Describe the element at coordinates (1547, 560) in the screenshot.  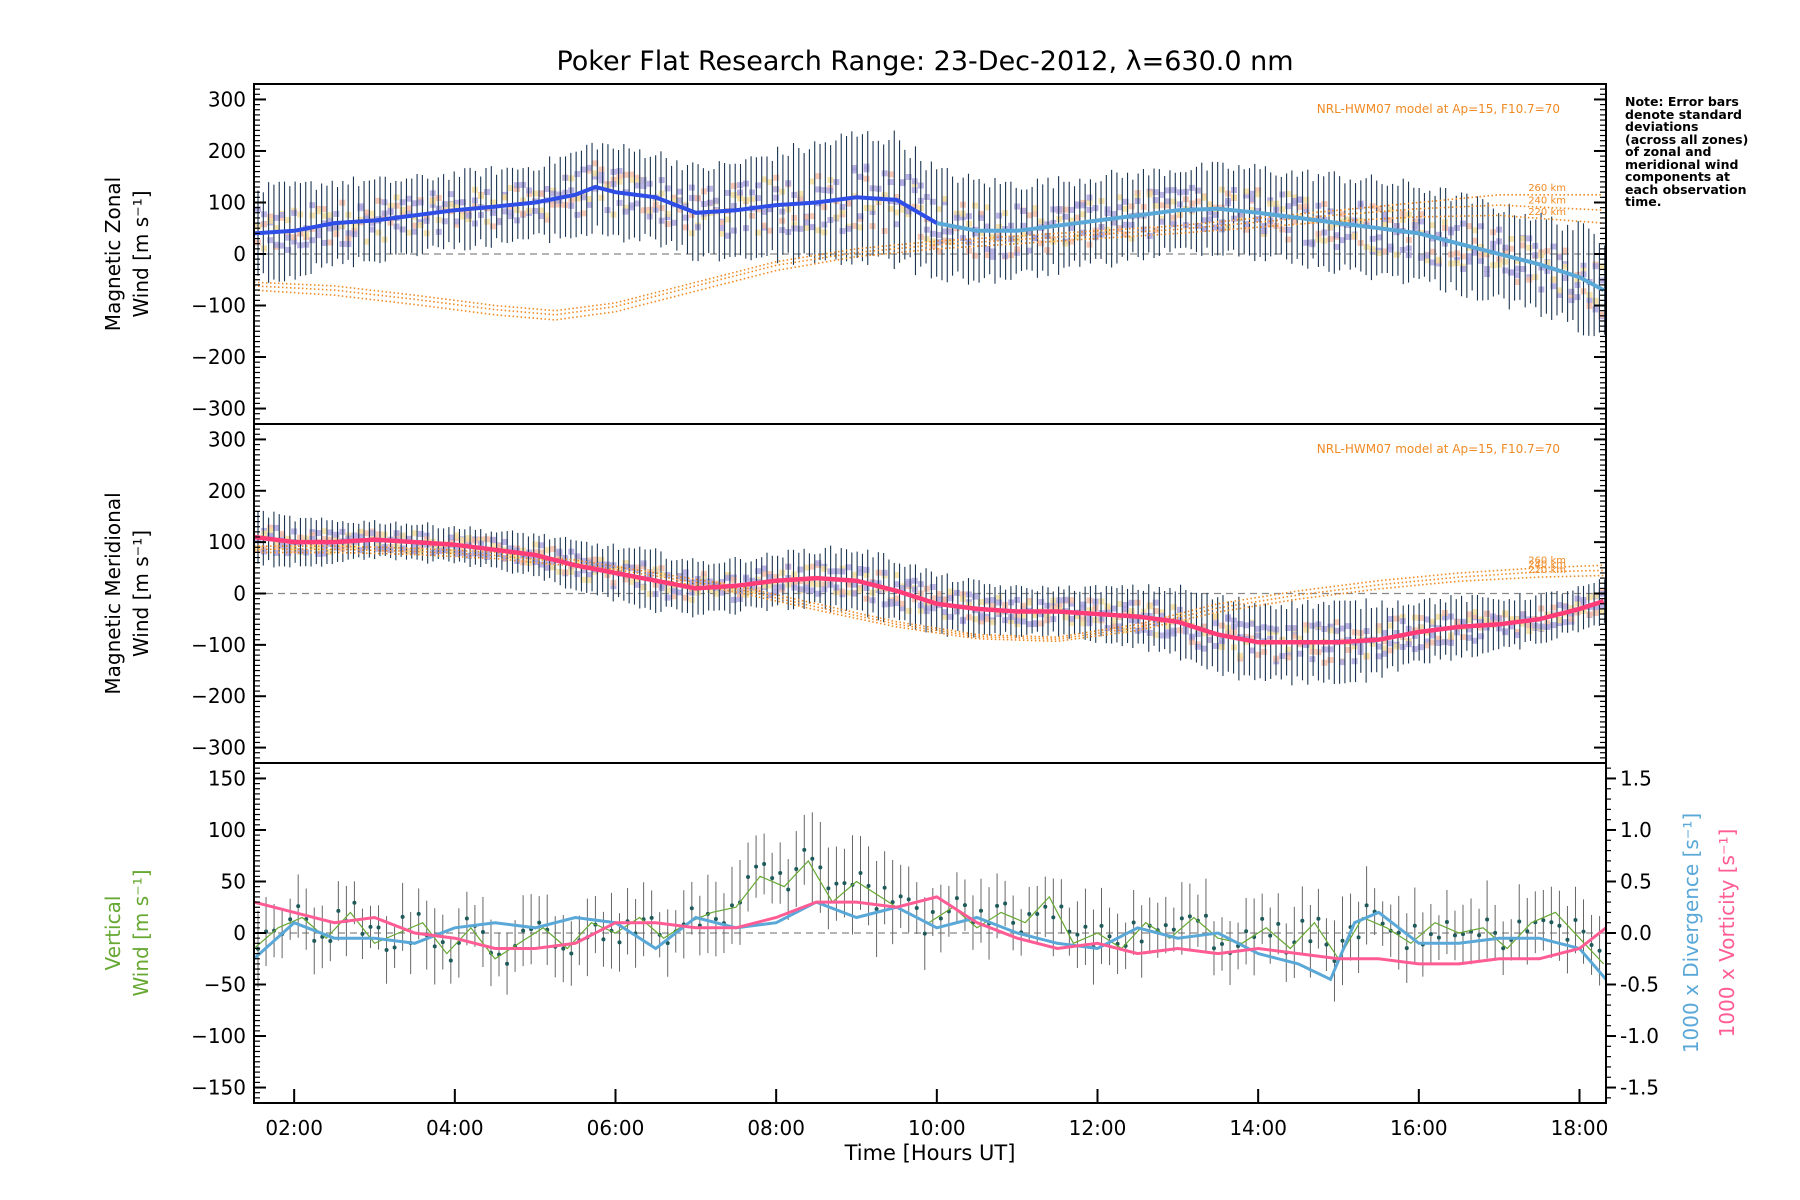
I see `model-altitude-label: 260 km` at that location.